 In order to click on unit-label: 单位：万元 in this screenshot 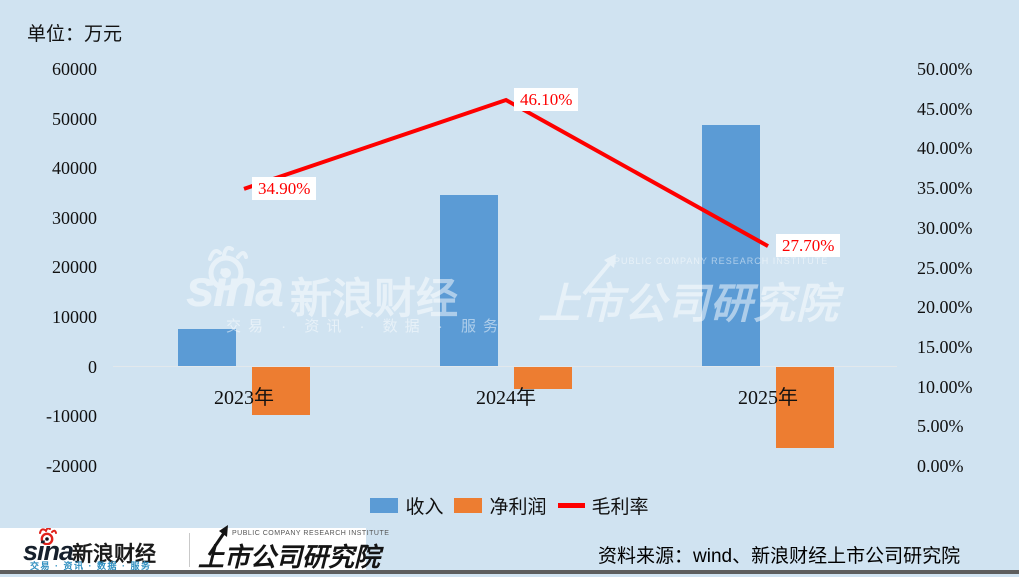, I will do `click(75, 34)`.